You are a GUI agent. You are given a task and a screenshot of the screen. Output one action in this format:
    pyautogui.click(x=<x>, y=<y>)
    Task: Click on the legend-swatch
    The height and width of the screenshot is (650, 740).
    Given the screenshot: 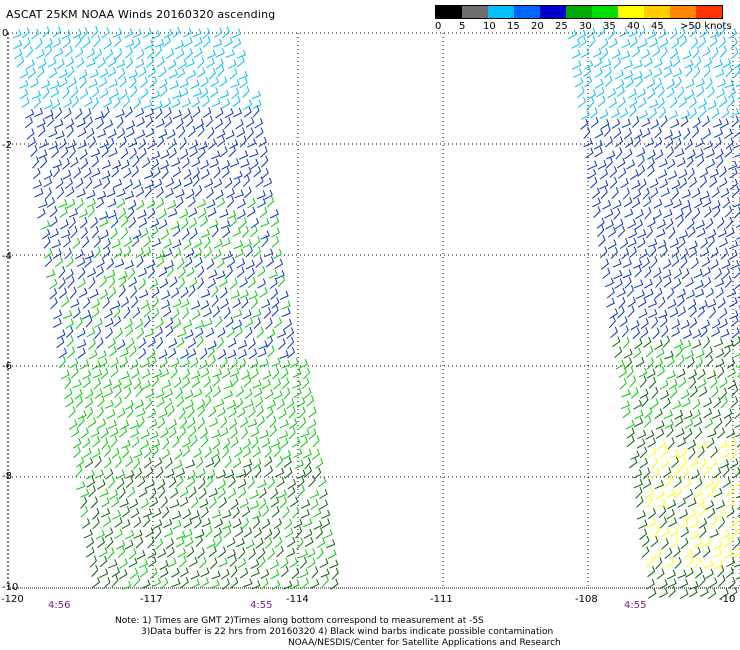 What is the action you would take?
    pyautogui.click(x=553, y=12)
    